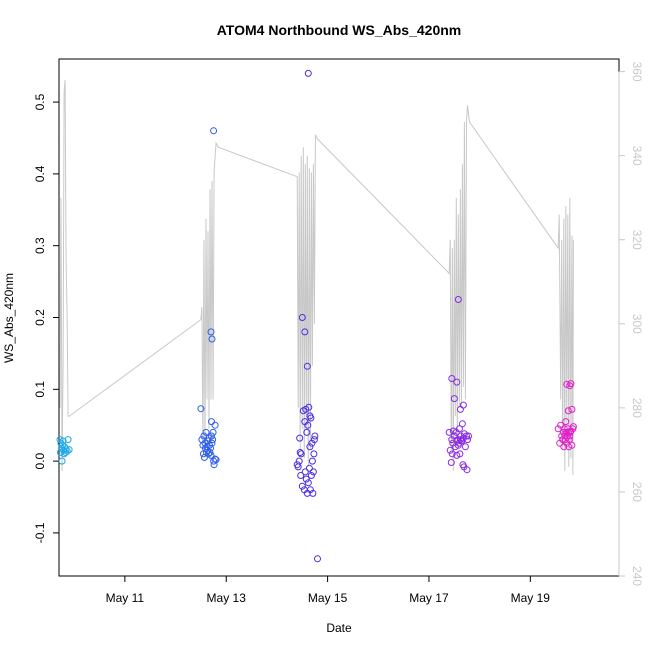 This screenshot has height=650, width=650. I want to click on y-tick-label: -0.1, so click(40, 532).